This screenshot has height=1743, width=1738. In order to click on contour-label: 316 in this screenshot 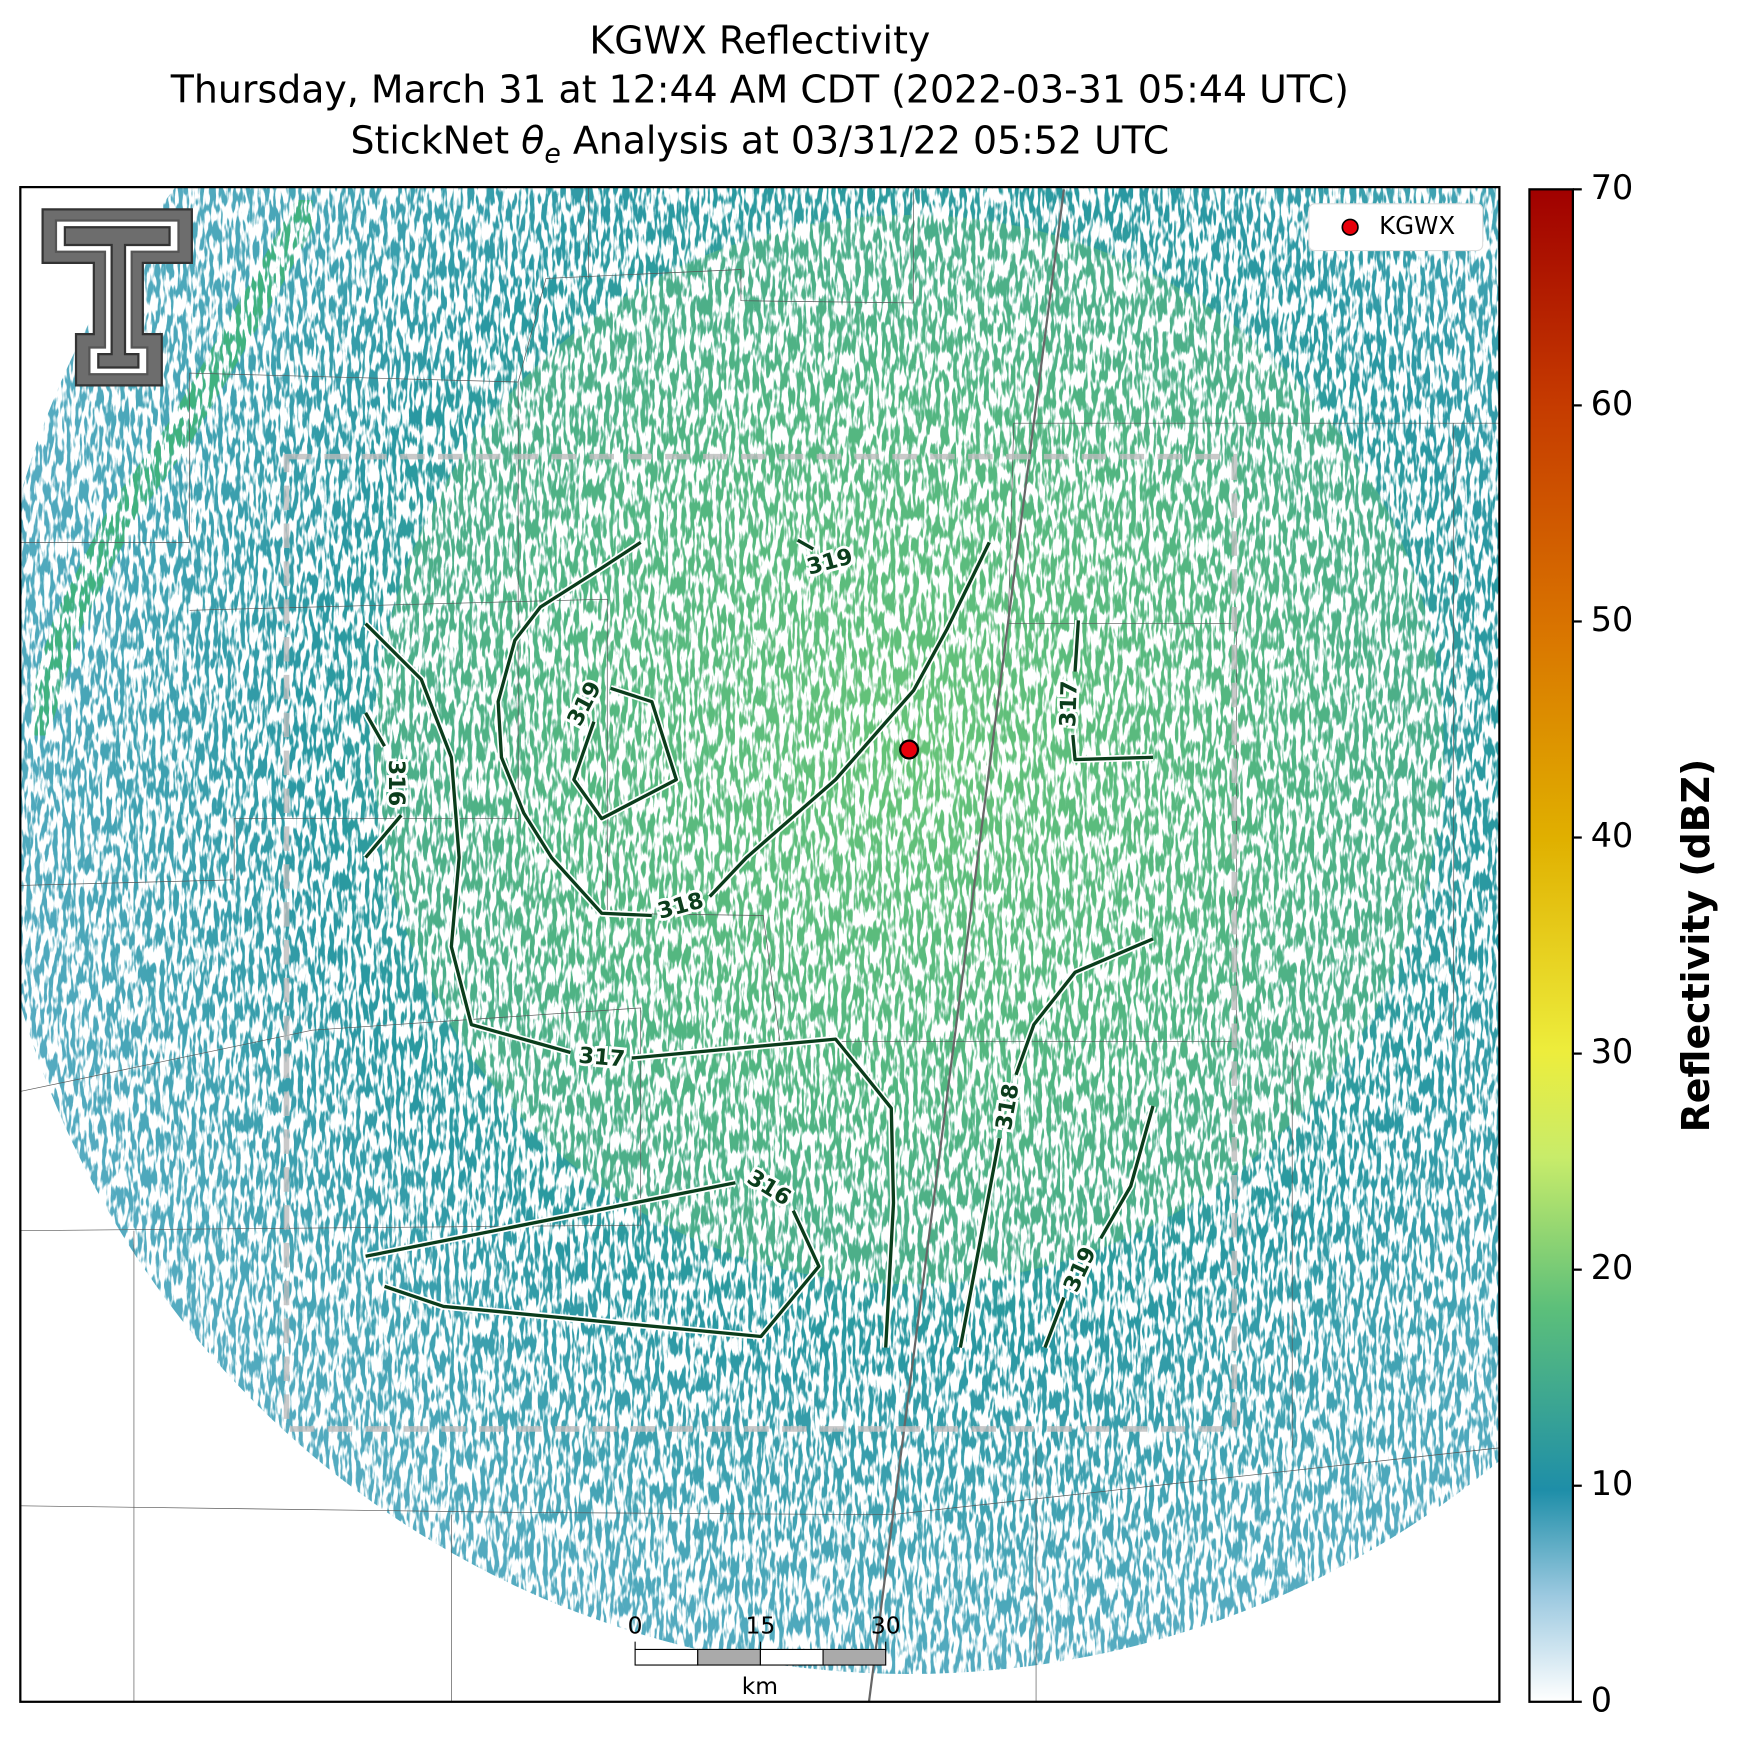, I will do `click(396, 783)`.